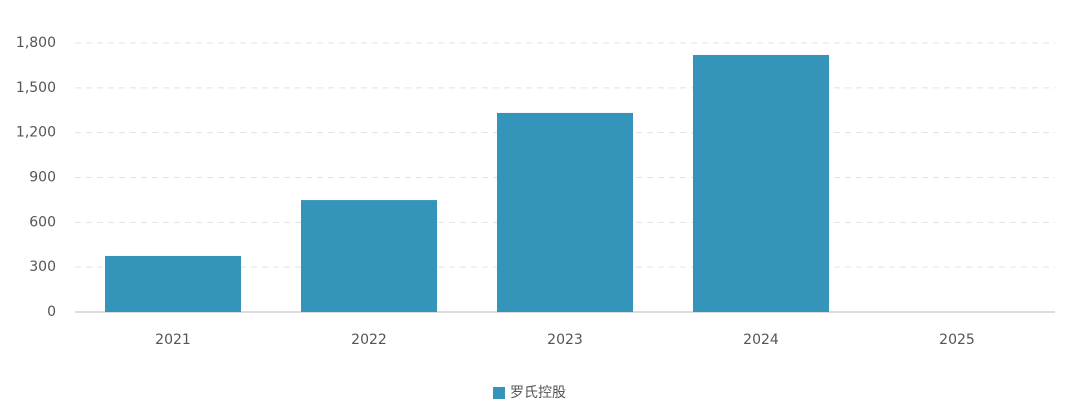 This screenshot has width=1078, height=413. What do you see at coordinates (957, 340) in the screenshot?
I see `x-tick-label: 2025` at bounding box center [957, 340].